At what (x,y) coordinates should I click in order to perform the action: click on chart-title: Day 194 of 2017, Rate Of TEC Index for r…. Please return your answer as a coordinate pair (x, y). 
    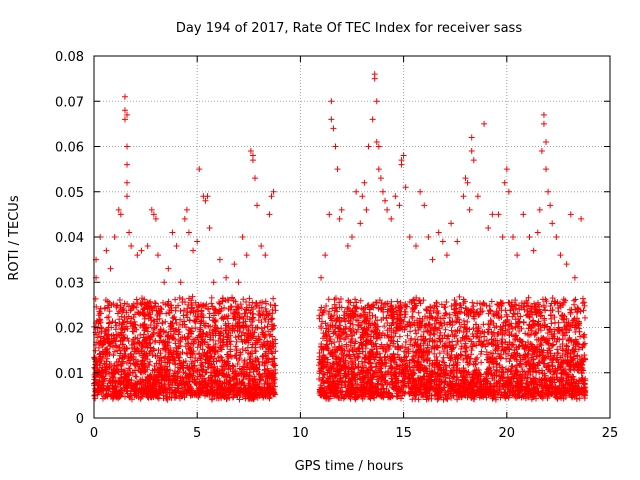
    Looking at the image, I should click on (349, 28).